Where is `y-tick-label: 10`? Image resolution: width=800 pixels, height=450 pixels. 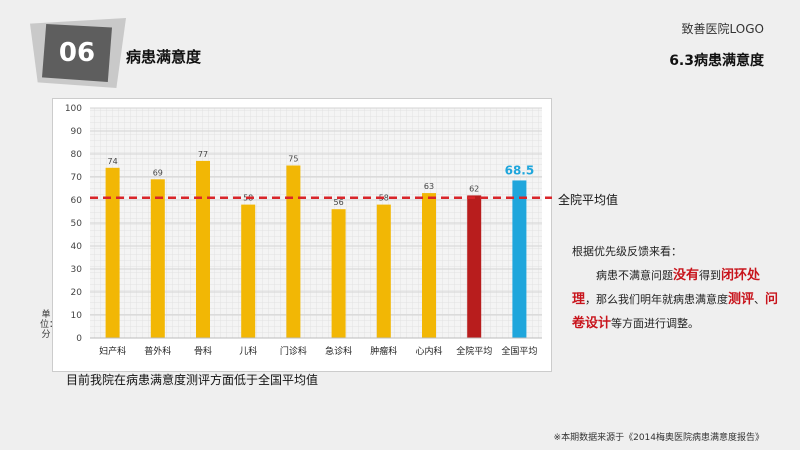
y-tick-label: 10 is located at coordinates (77, 316).